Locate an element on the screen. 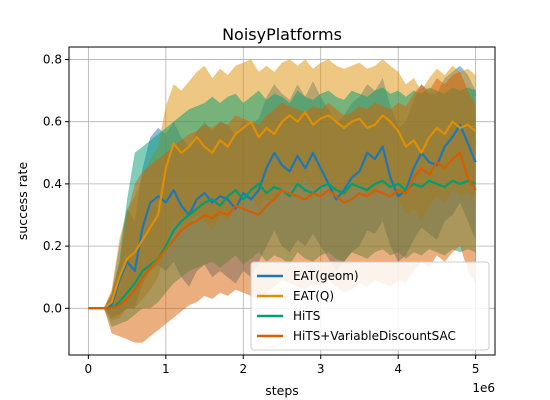 The image size is (550, 400). y-tick-label: 0.4 is located at coordinates (52, 184).